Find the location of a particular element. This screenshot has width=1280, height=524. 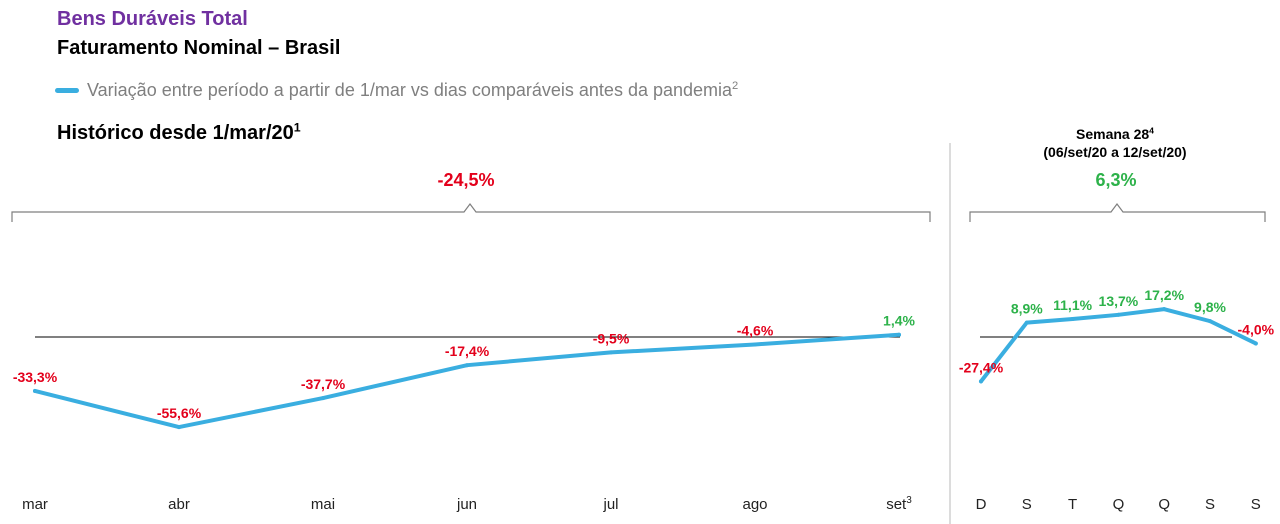

chart-title: Bens Duráveis Total is located at coordinates (152, 19).